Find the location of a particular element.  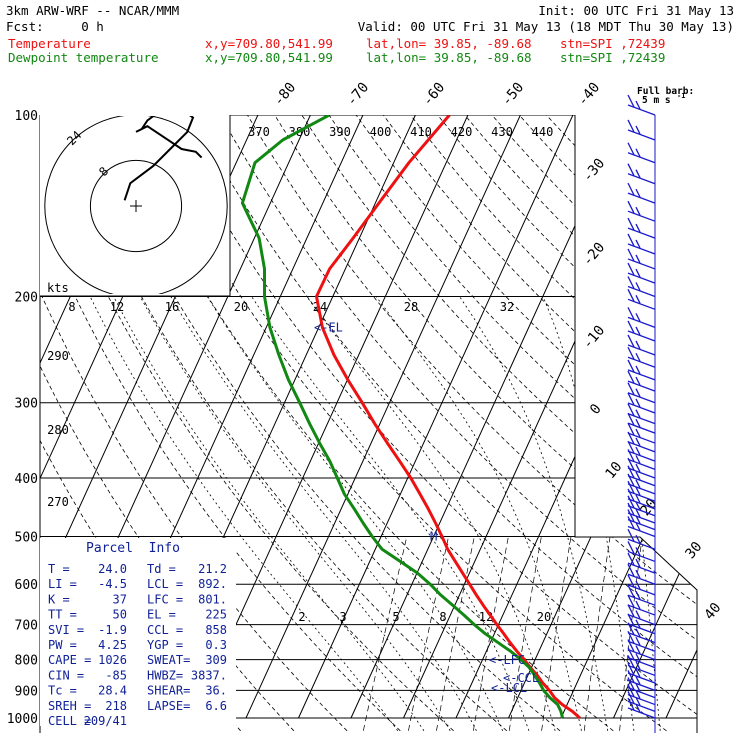

dewpoint-xy: x,y=709.80,541.99 is located at coordinates (269, 57).